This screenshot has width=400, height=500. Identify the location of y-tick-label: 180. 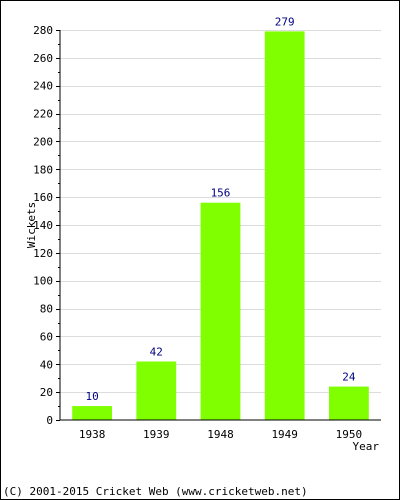
(43, 169).